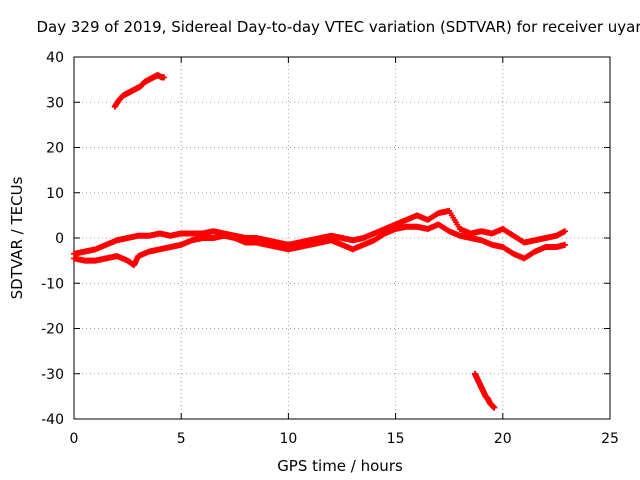 The width and height of the screenshot is (640, 480). What do you see at coordinates (139, 91) in the screenshot?
I see `series-rising-arc` at bounding box center [139, 91].